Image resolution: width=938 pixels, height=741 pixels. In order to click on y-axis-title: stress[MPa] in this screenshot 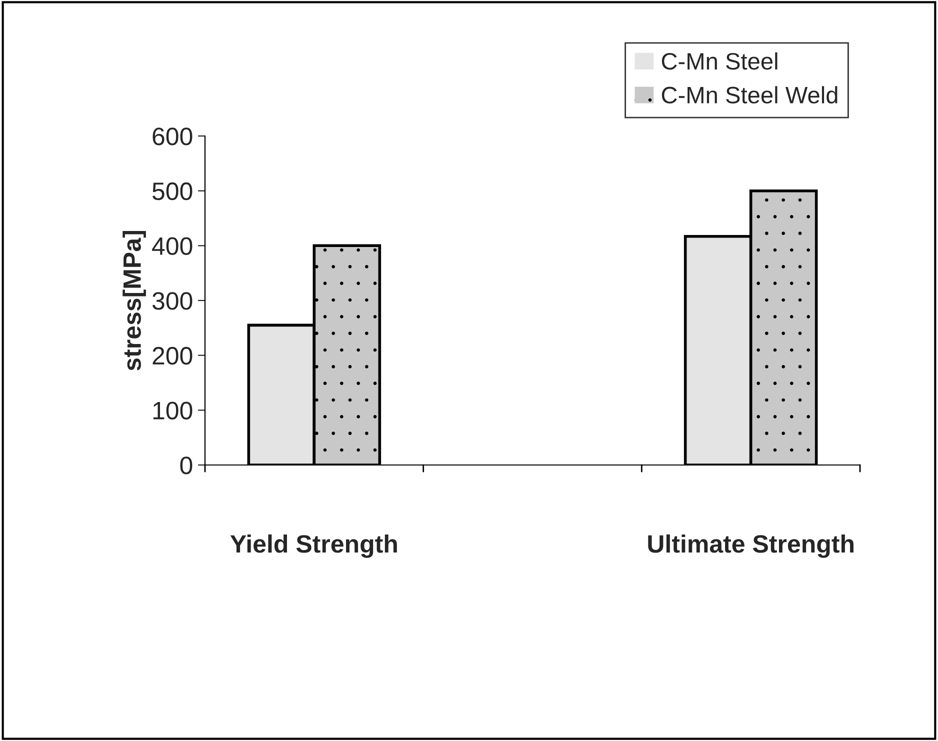, I will do `click(134, 300)`.